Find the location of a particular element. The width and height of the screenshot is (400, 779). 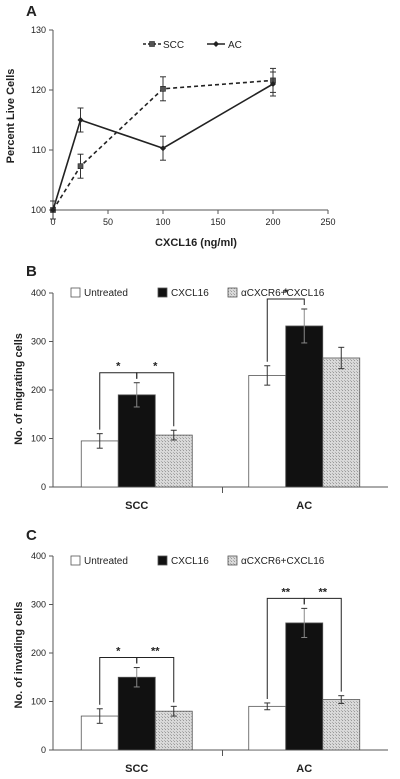

y-tick-label: 120 is located at coordinates (38, 90).